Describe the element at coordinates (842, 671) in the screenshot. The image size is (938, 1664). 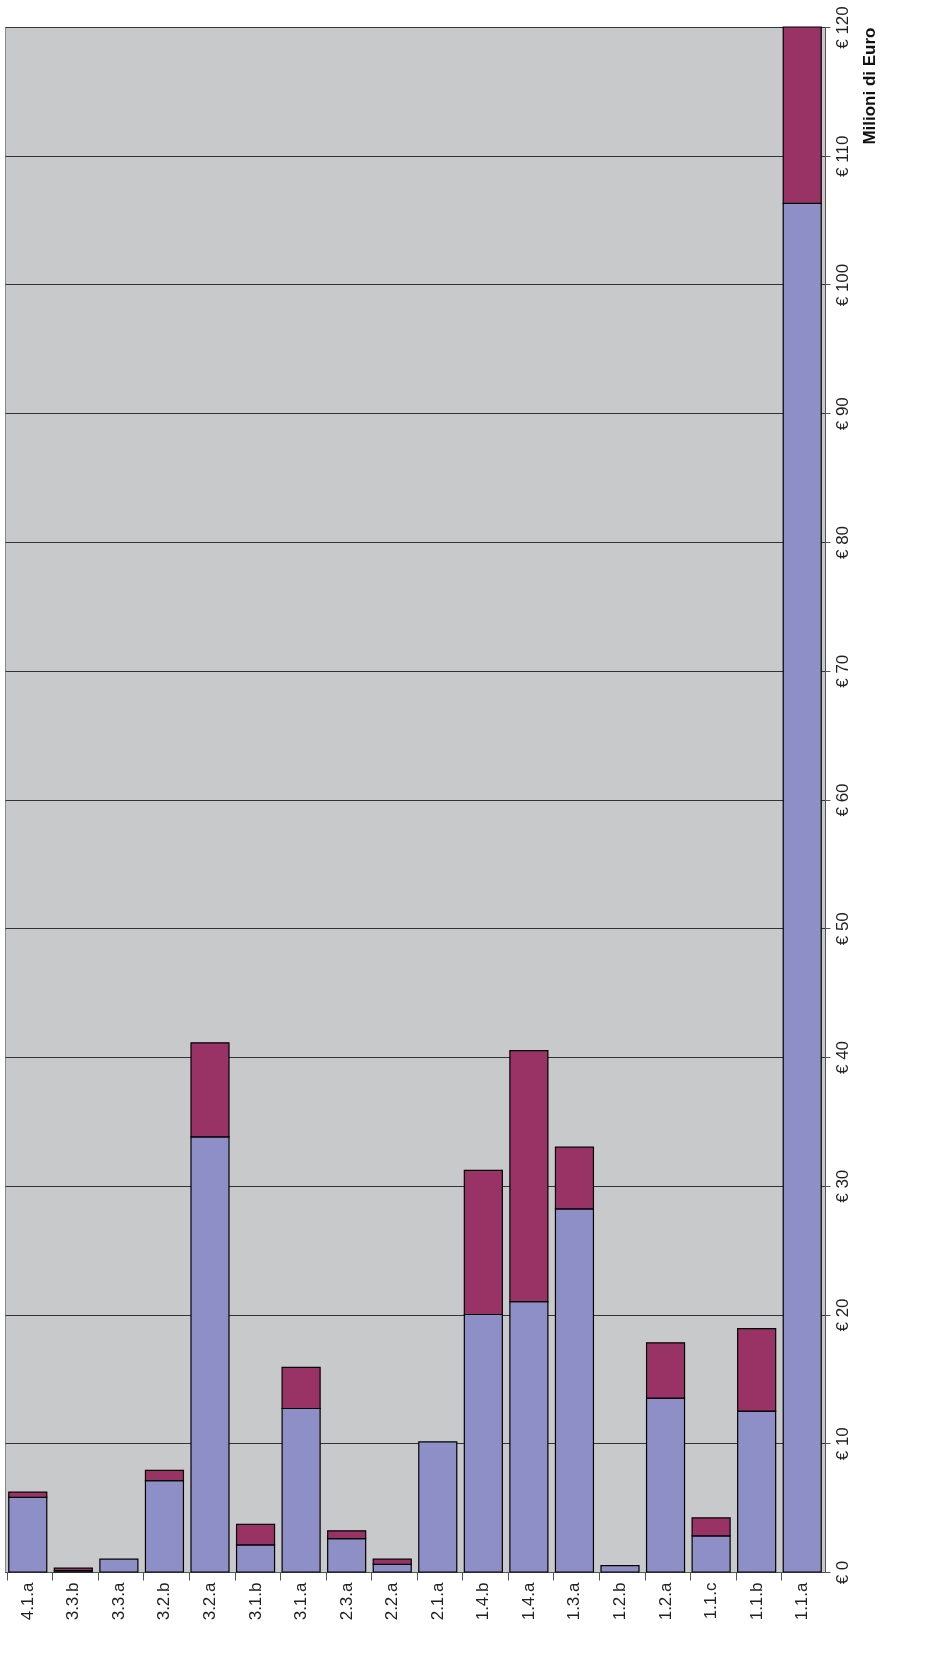
I see `y-tick-label: € 70` at that location.